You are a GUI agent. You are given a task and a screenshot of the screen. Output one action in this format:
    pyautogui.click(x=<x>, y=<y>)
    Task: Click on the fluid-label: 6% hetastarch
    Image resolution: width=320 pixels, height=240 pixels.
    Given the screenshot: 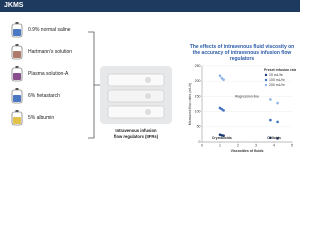 What is the action you would take?
    pyautogui.click(x=44, y=96)
    